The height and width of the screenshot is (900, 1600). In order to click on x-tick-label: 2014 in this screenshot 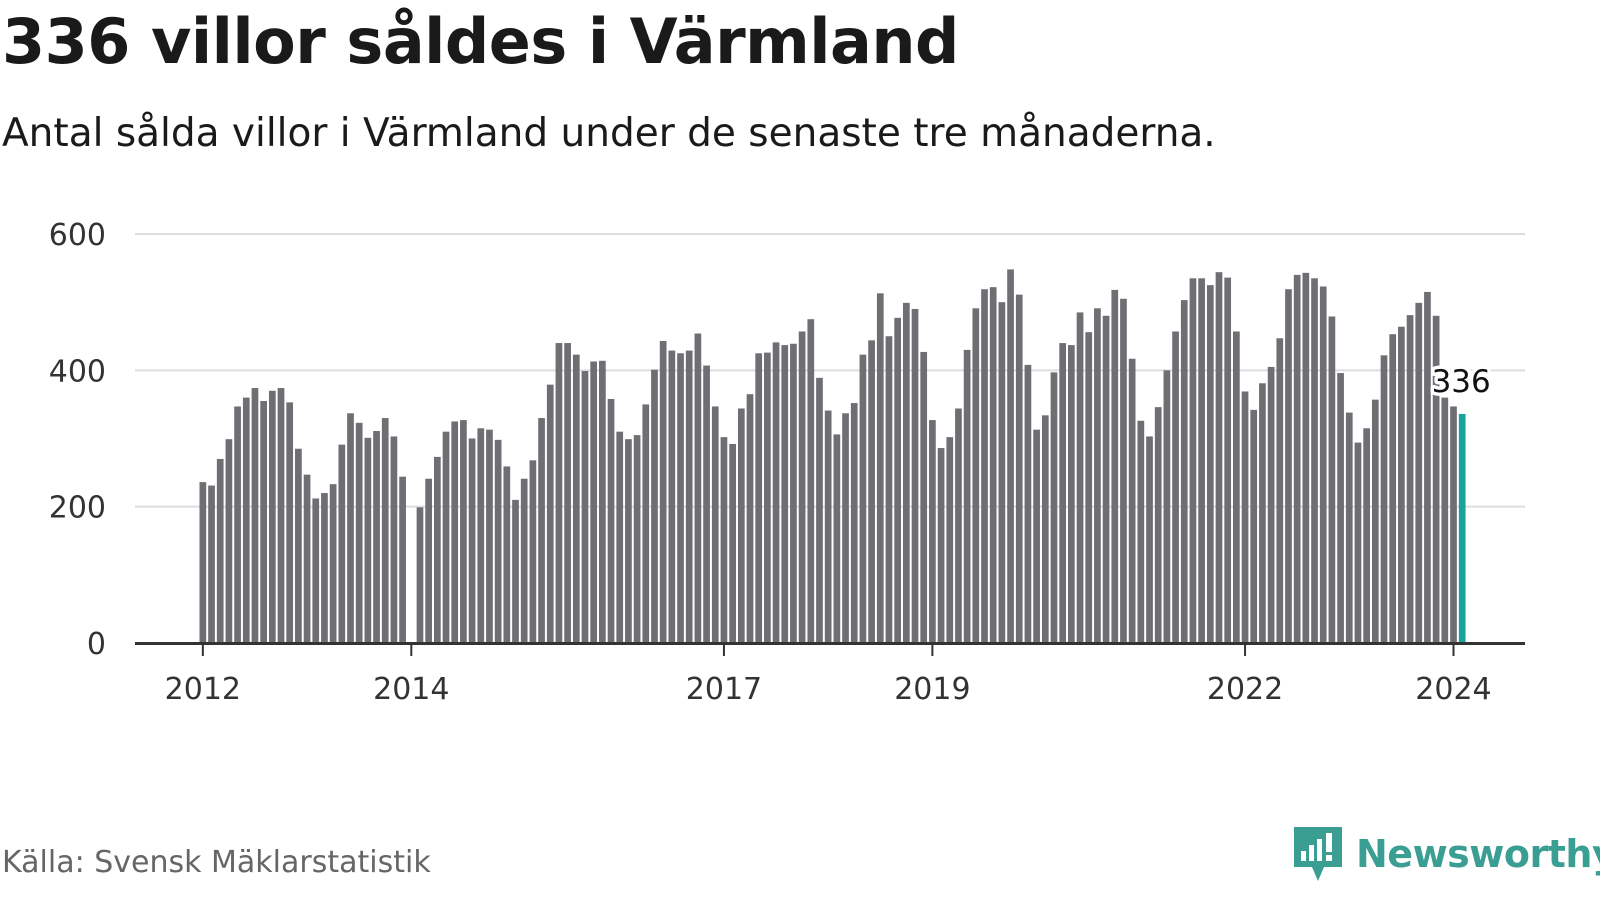, I will do `click(411, 689)`.